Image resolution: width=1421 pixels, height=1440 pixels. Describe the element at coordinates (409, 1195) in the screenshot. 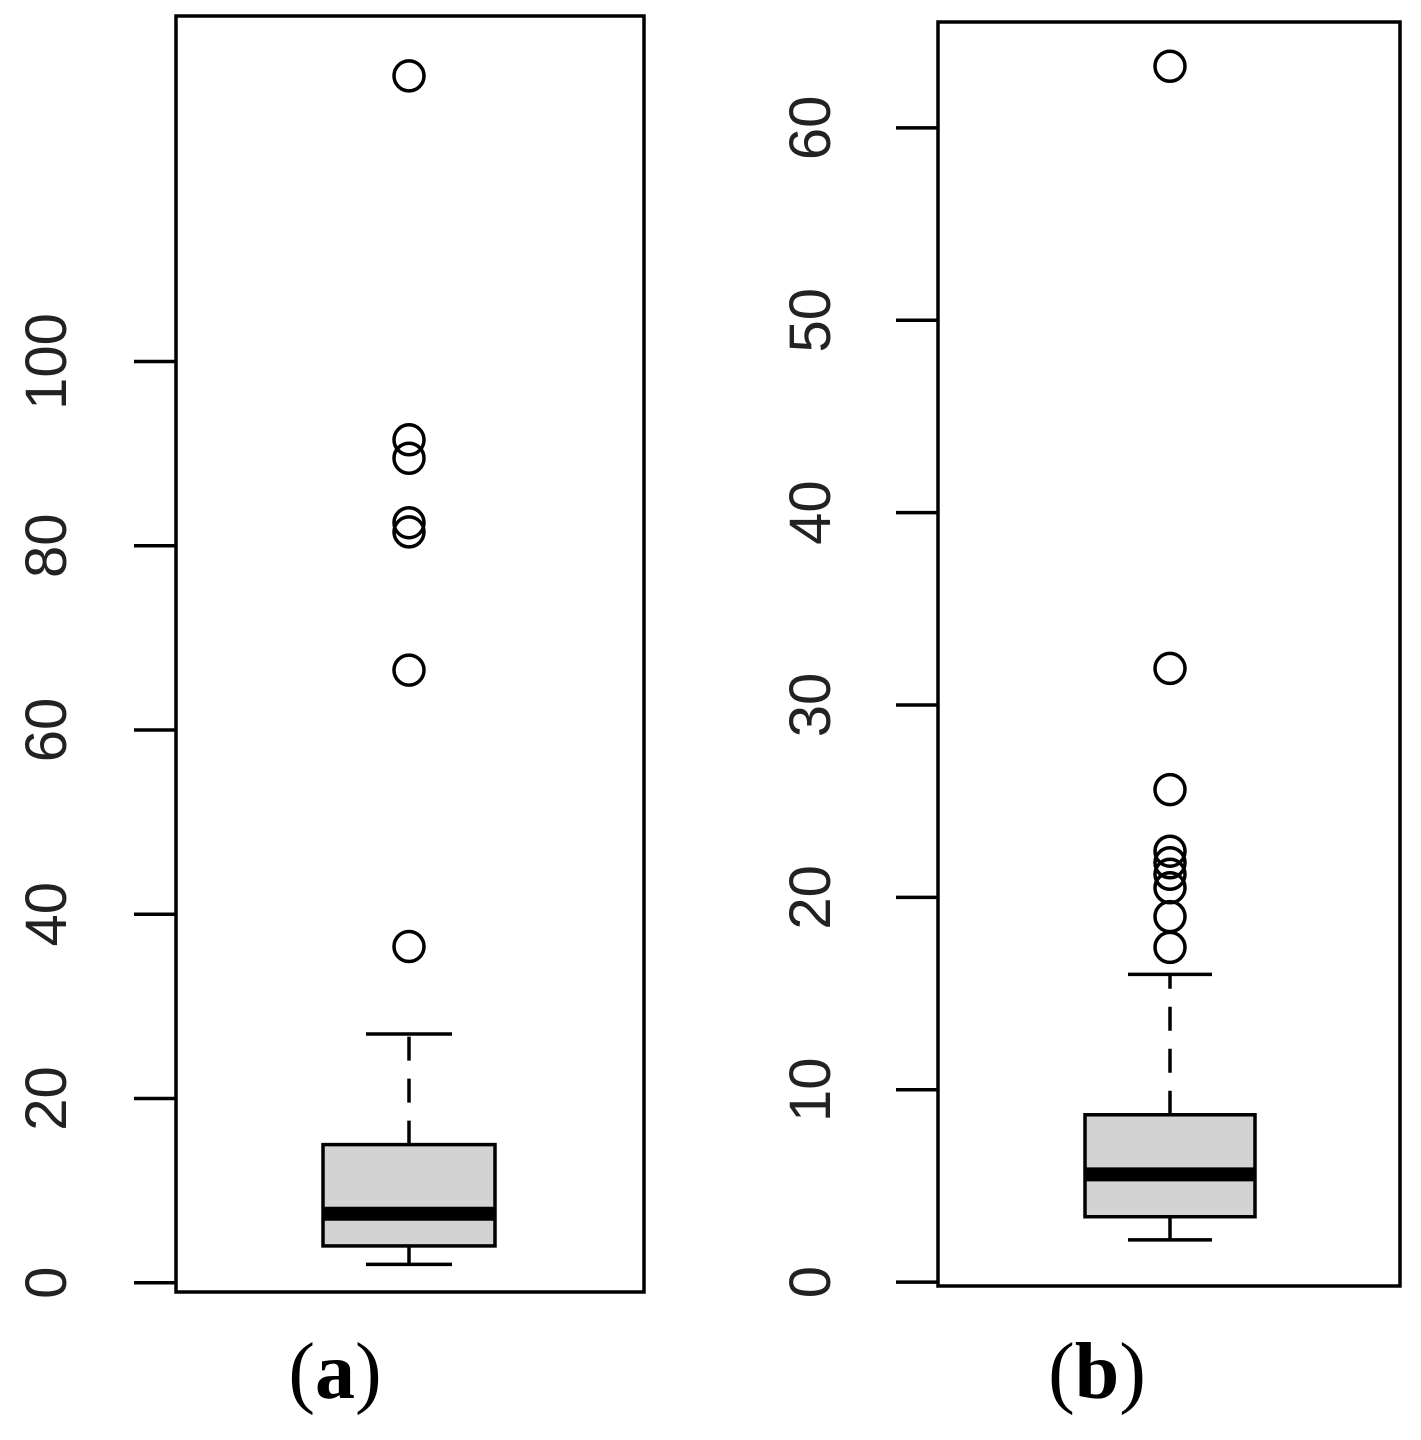

I see `panel-a-box` at that location.